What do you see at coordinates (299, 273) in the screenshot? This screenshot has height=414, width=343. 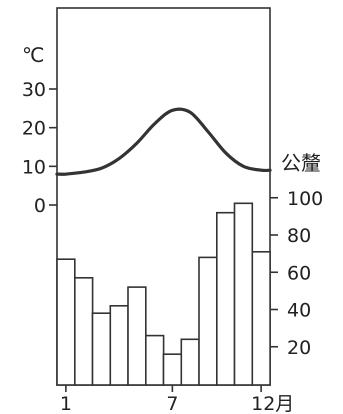 I see `precipitation-tick-label: 60` at bounding box center [299, 273].